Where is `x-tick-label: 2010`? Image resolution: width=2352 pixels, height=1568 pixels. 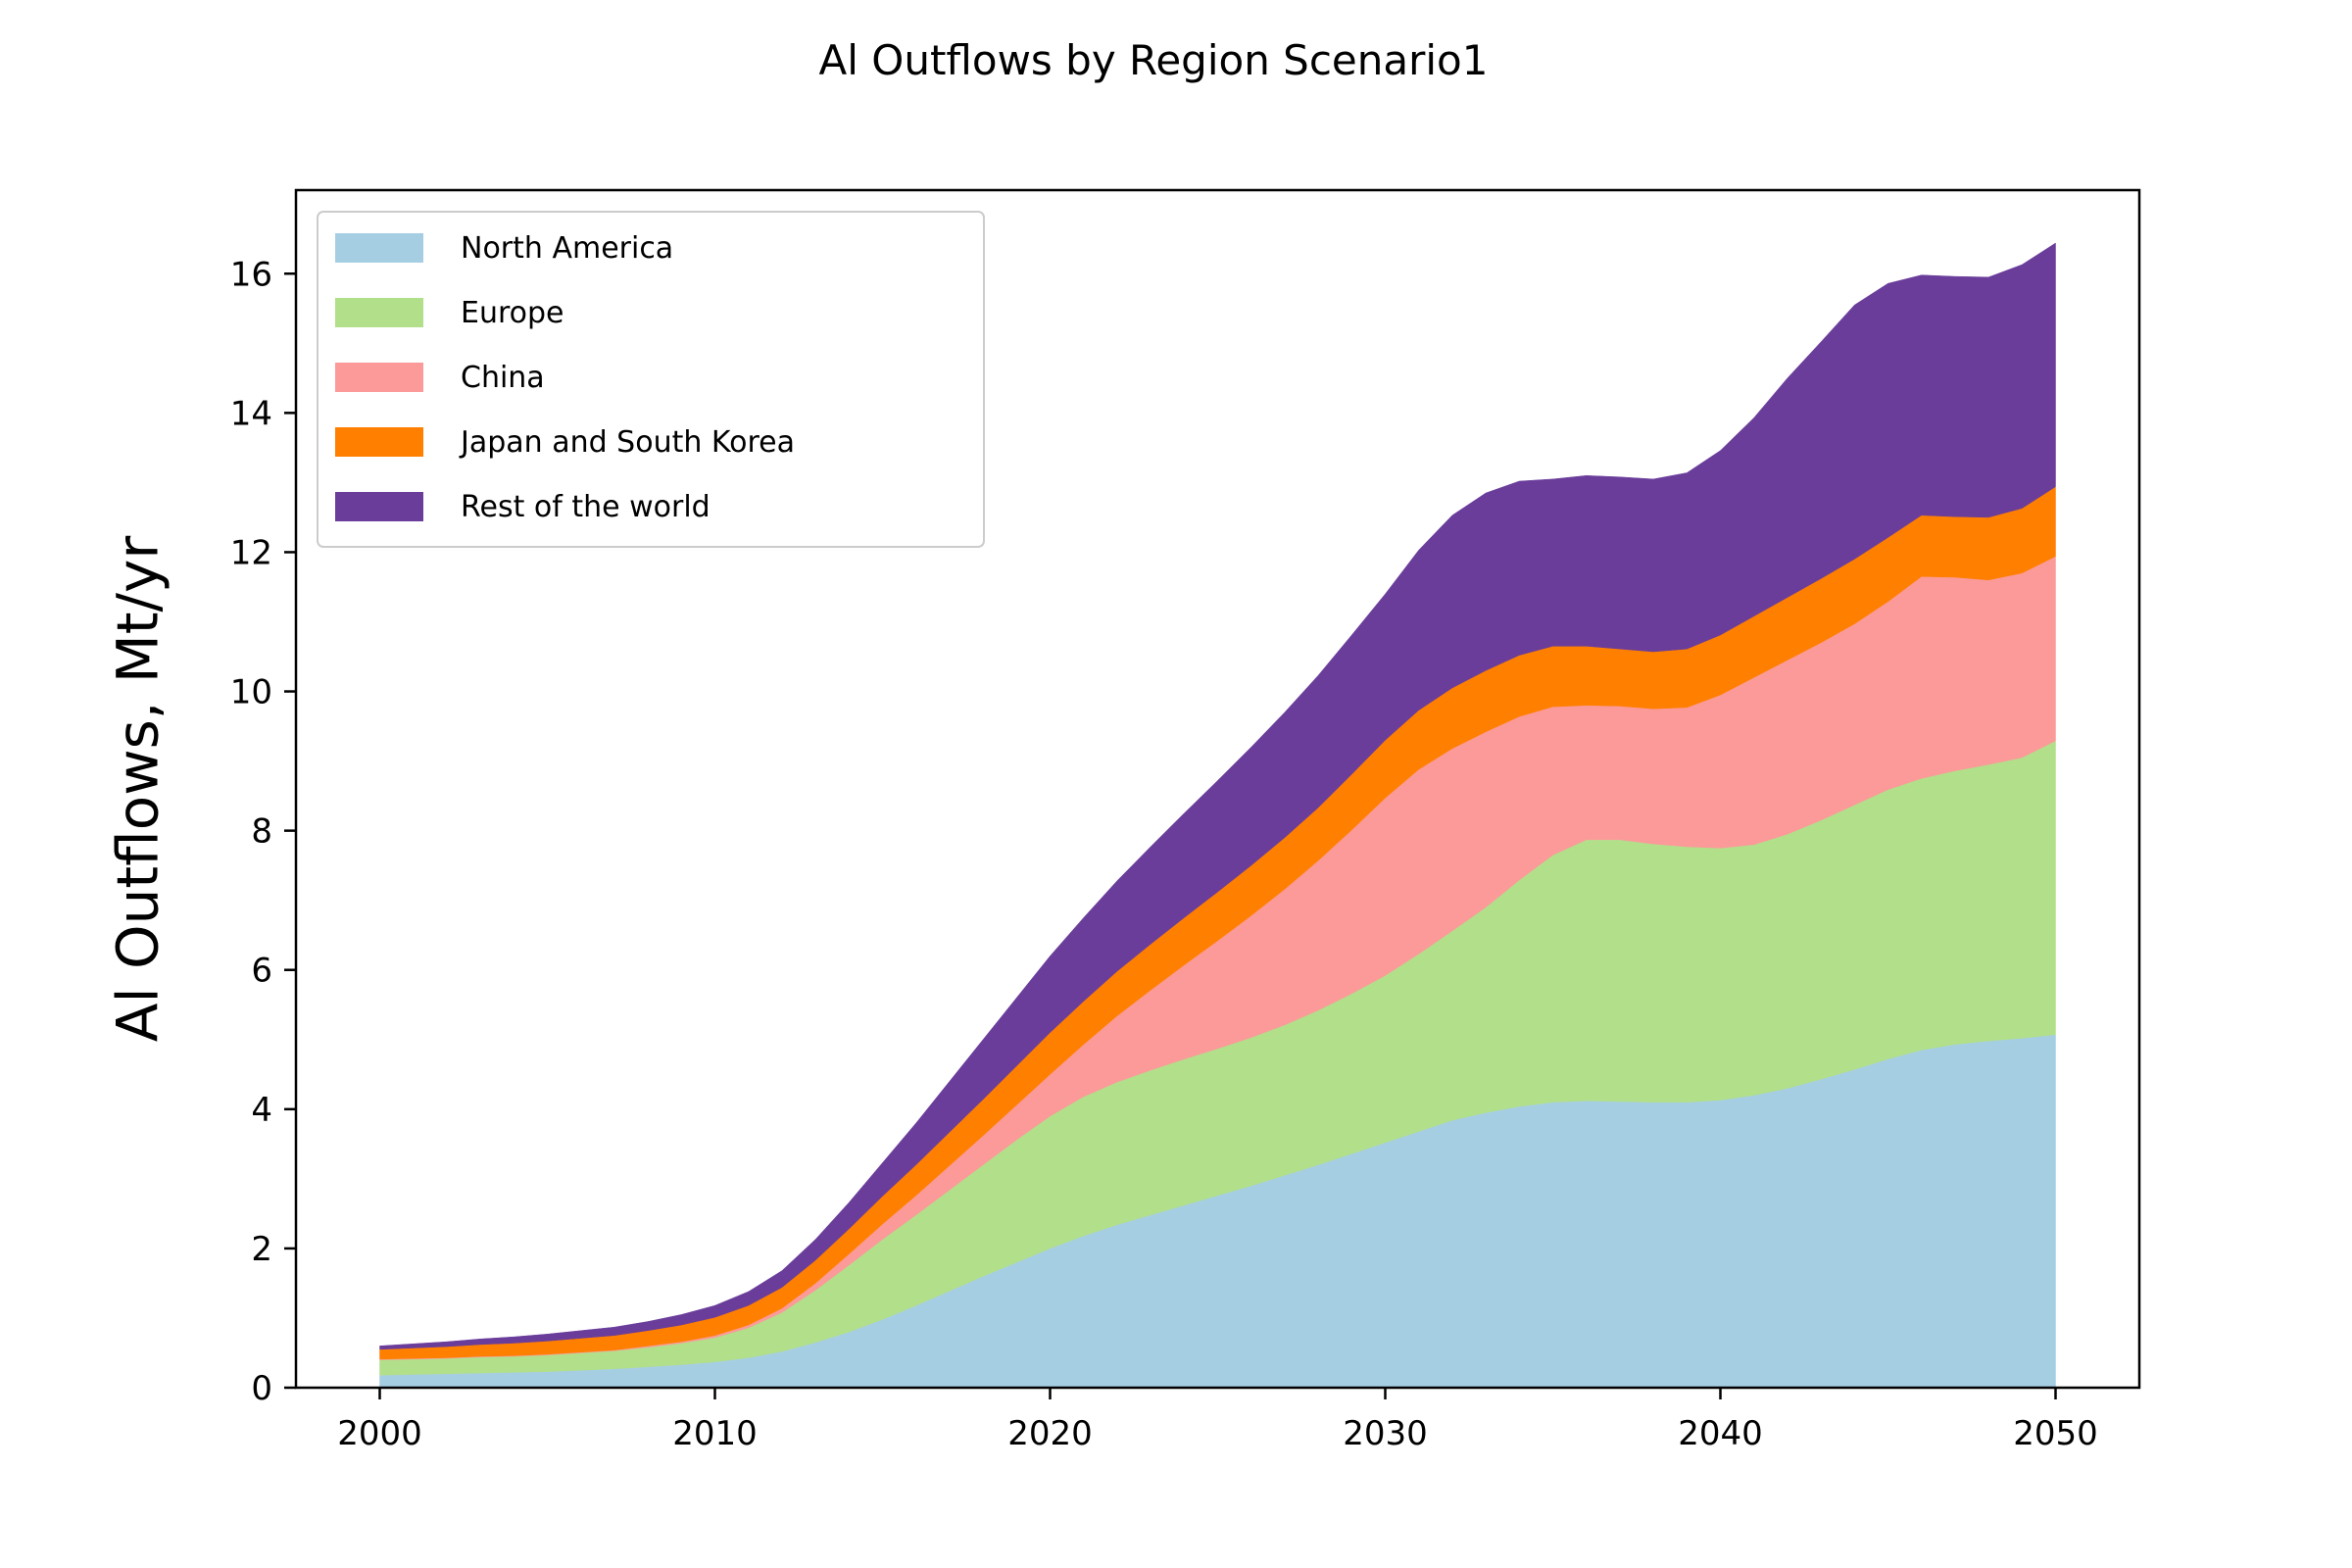
x-tick-label: 2010 is located at coordinates (715, 1433).